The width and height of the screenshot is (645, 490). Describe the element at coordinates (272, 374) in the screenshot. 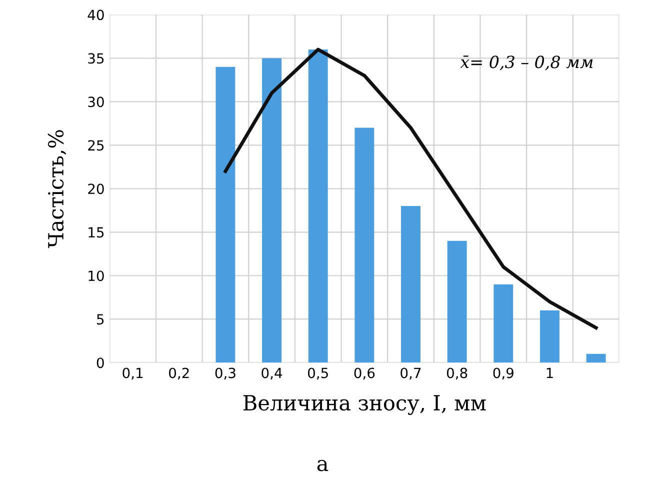

I see `x-tick-label: 0,4` at that location.